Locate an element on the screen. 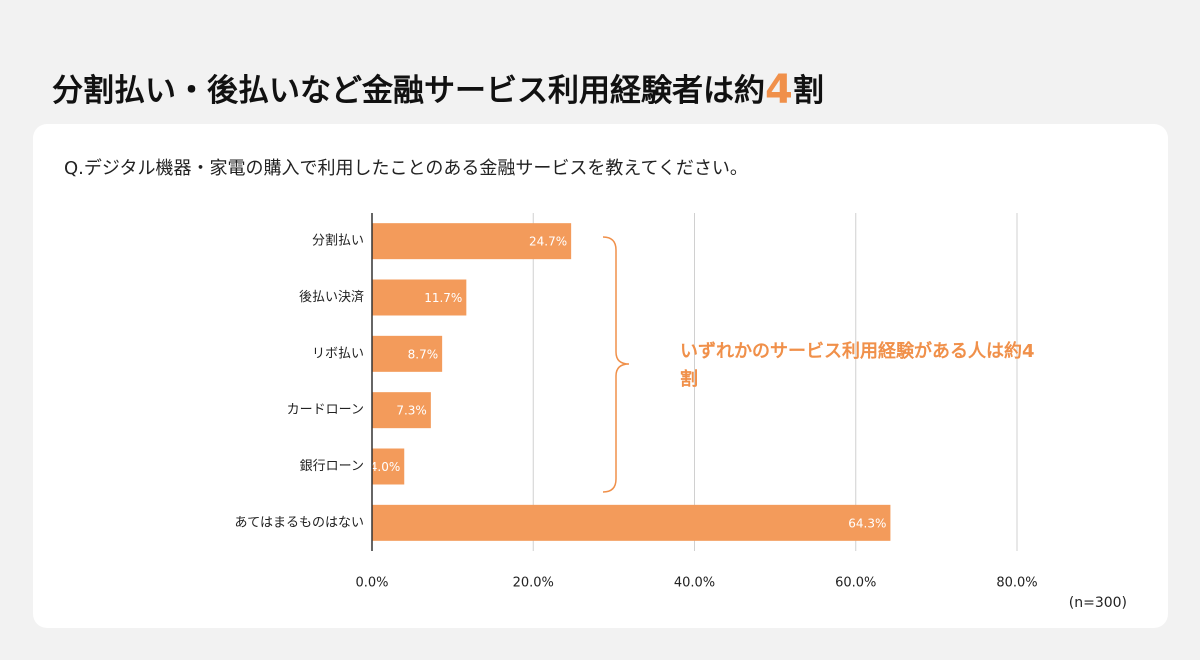 The height and width of the screenshot is (660, 1200). subtitle: Q.デジタル機器・家電の購入で利用したことのある金融サービスを教えてください。 is located at coordinates (406, 168).